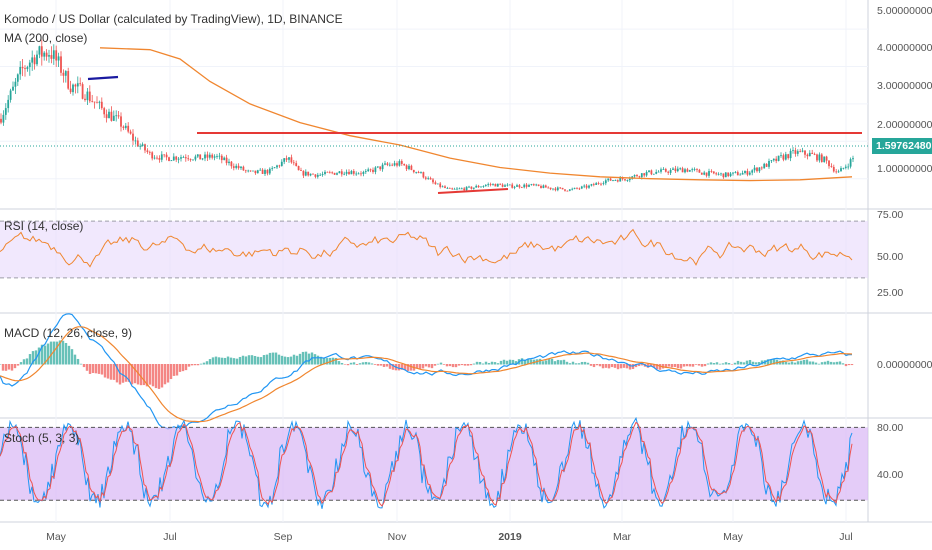  Describe the element at coordinates (434, 249) in the screenshot. I see `rsi-pane` at that location.